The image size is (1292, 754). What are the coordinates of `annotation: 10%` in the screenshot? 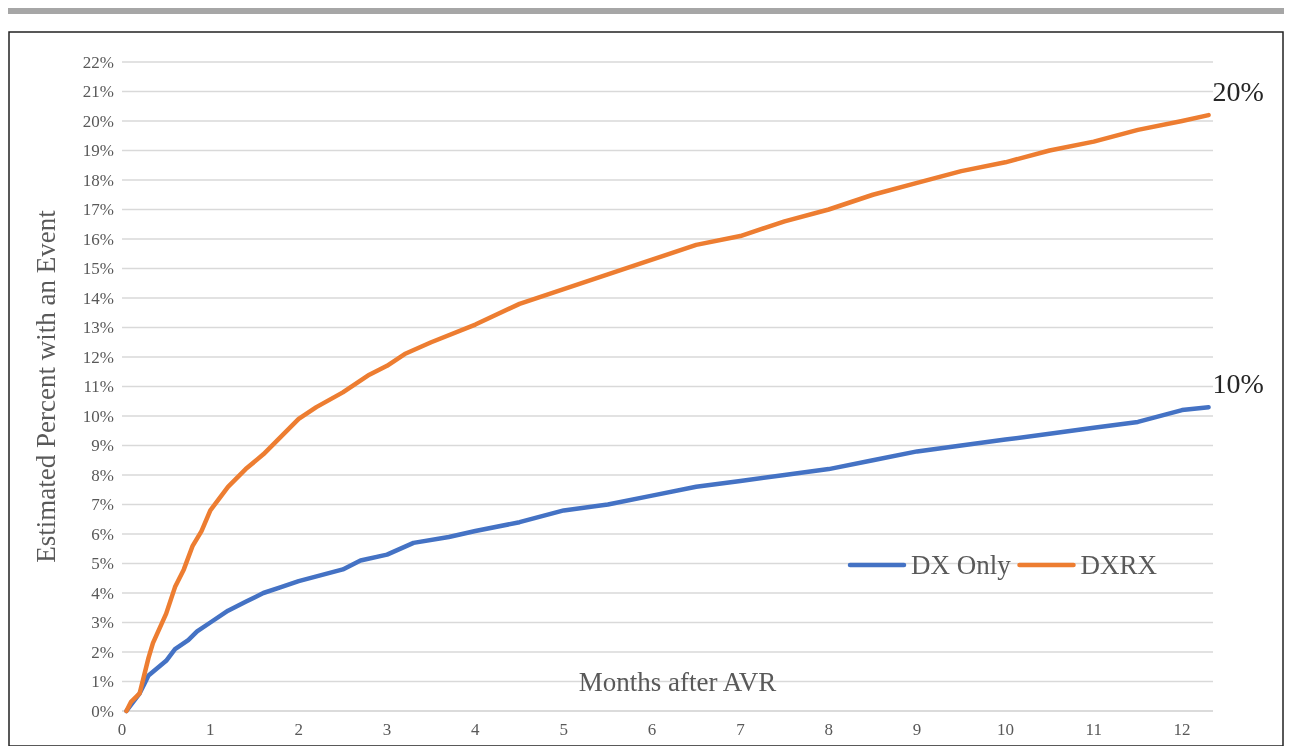 It's located at (1238, 384).